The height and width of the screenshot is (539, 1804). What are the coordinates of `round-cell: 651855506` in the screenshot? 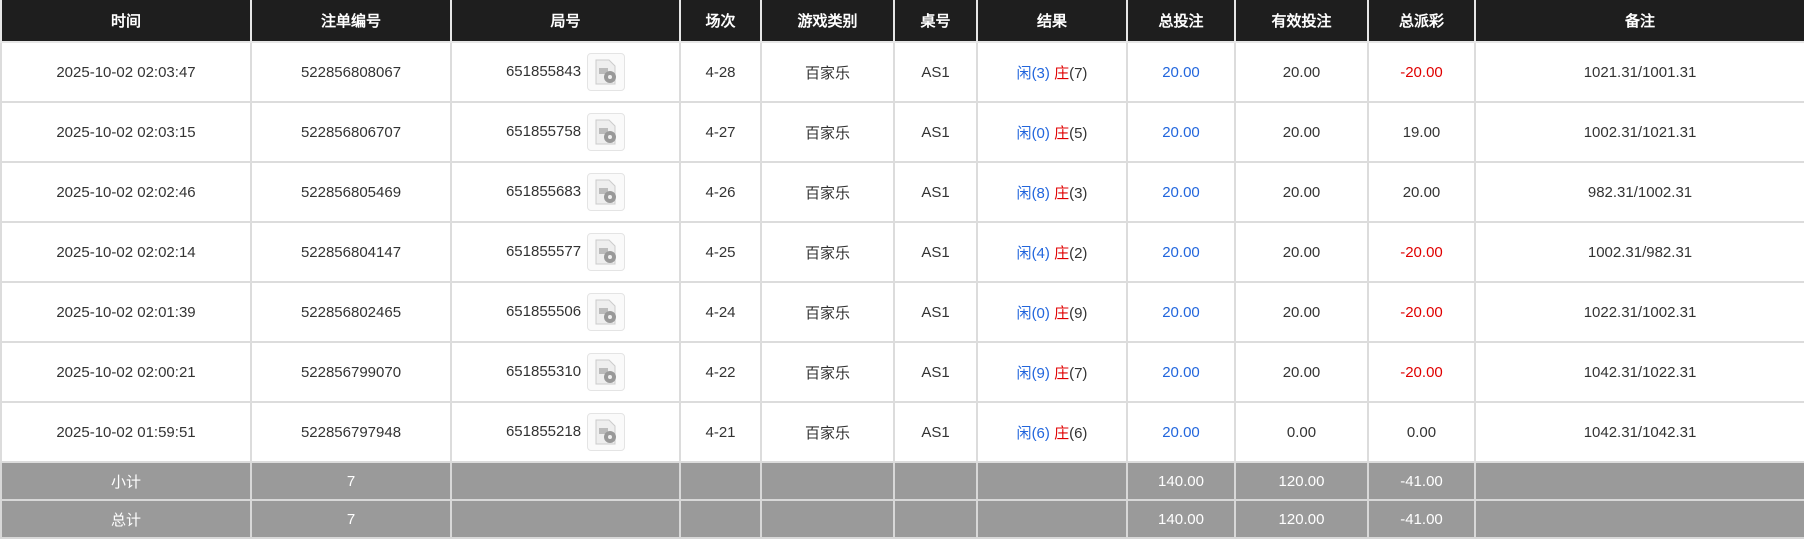 It's located at (565, 312).